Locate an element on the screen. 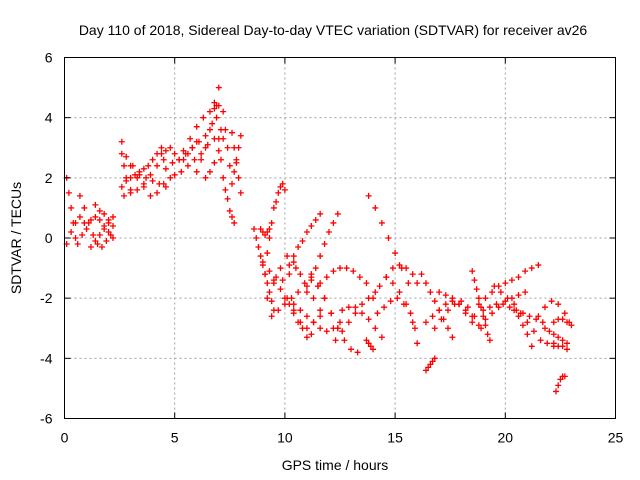  x-tick-label: 0 is located at coordinates (65, 438).